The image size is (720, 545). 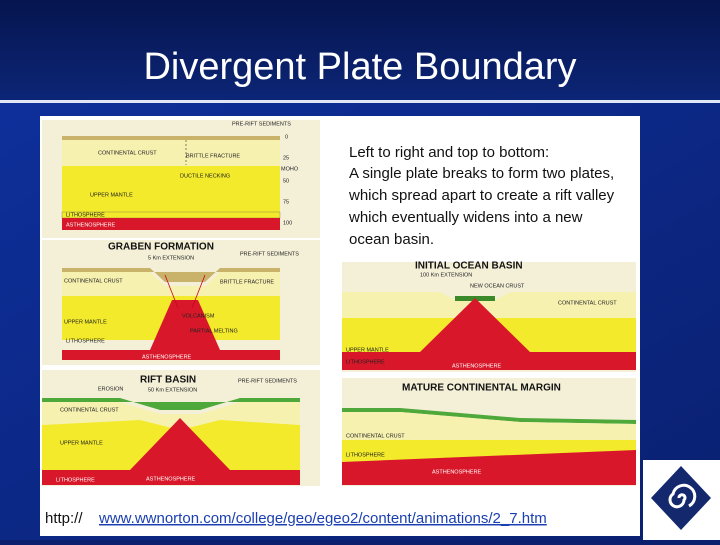 I want to click on link-box, so click(x=340, y=518).